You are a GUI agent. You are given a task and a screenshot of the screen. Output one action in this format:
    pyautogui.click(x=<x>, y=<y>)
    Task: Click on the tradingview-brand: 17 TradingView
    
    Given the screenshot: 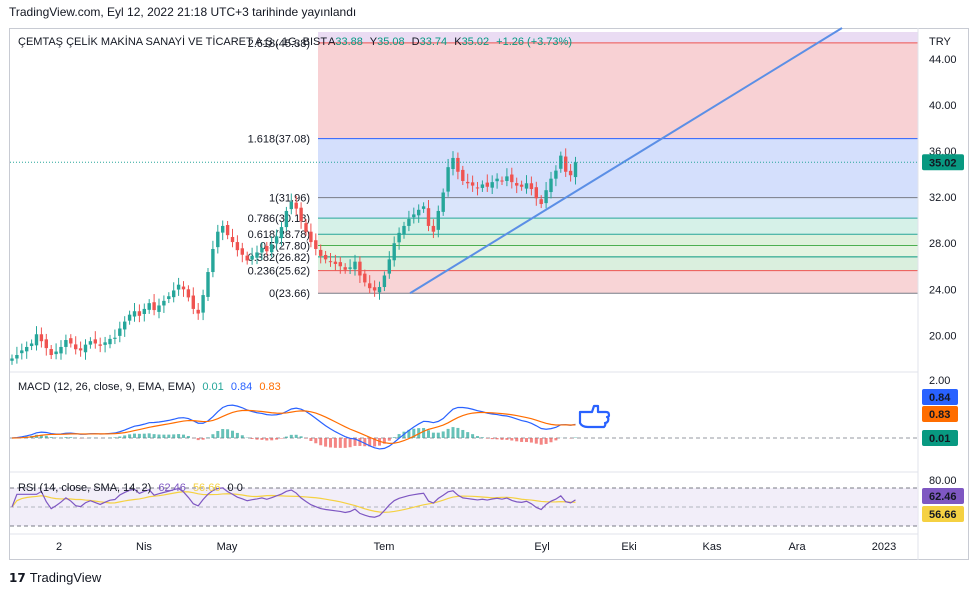 What is the action you would take?
    pyautogui.click(x=55, y=577)
    